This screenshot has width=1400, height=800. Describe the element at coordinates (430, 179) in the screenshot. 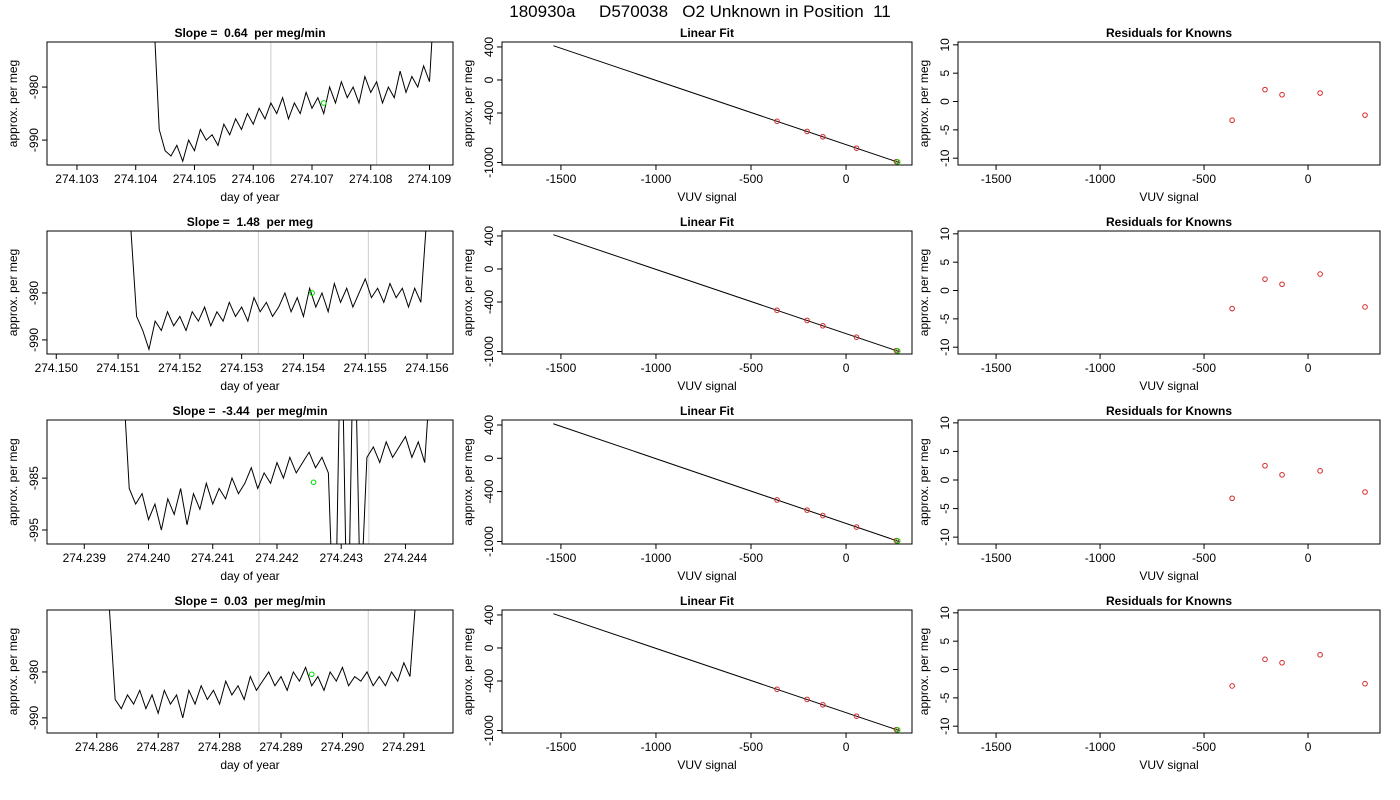

I see `x-tick-label: 274.109` at that location.